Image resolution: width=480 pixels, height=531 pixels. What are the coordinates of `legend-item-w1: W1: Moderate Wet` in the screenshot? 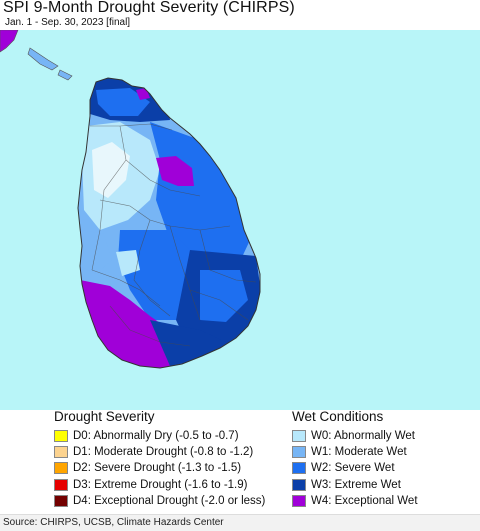 It's located at (355, 452).